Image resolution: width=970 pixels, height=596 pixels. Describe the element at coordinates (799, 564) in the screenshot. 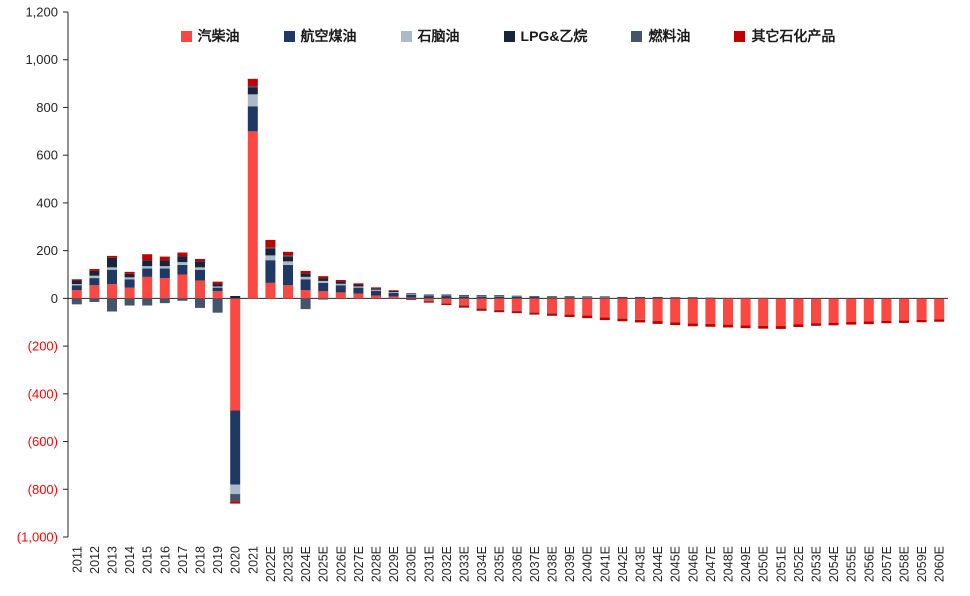

I see `x-tick-label: 2052E` at that location.